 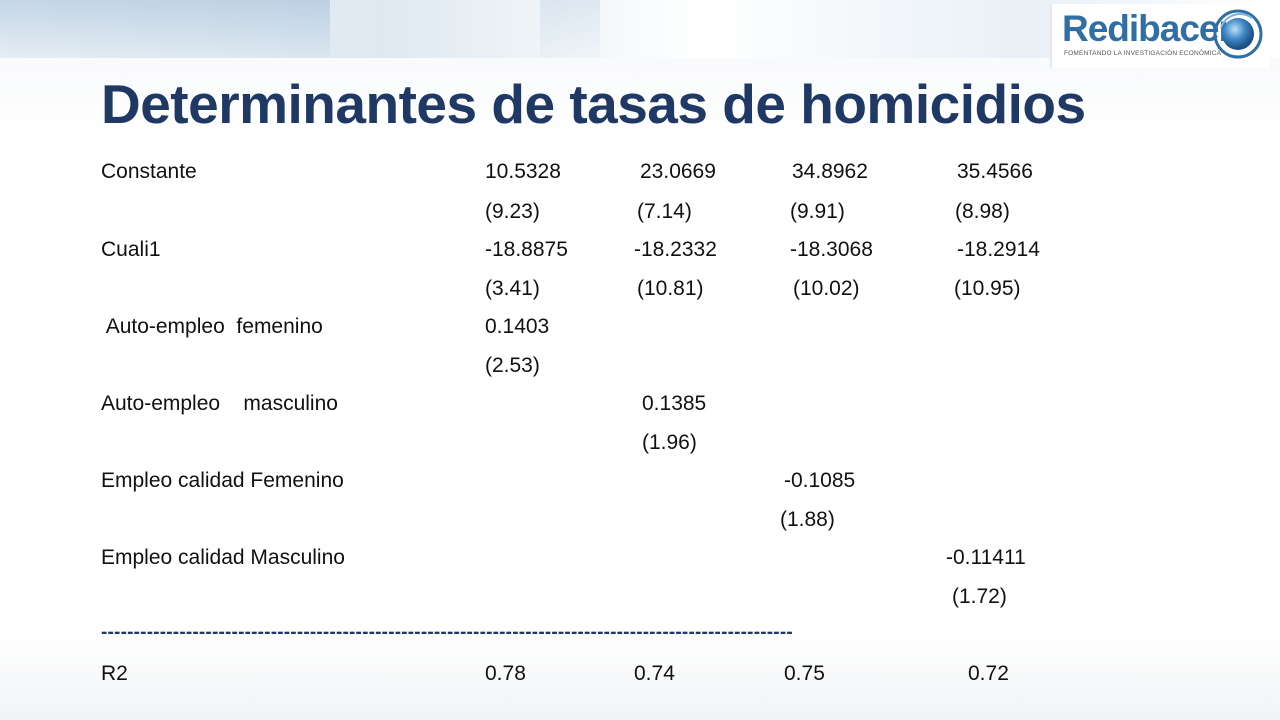 I want to click on coef-cell: 23.0669, so click(x=678, y=171).